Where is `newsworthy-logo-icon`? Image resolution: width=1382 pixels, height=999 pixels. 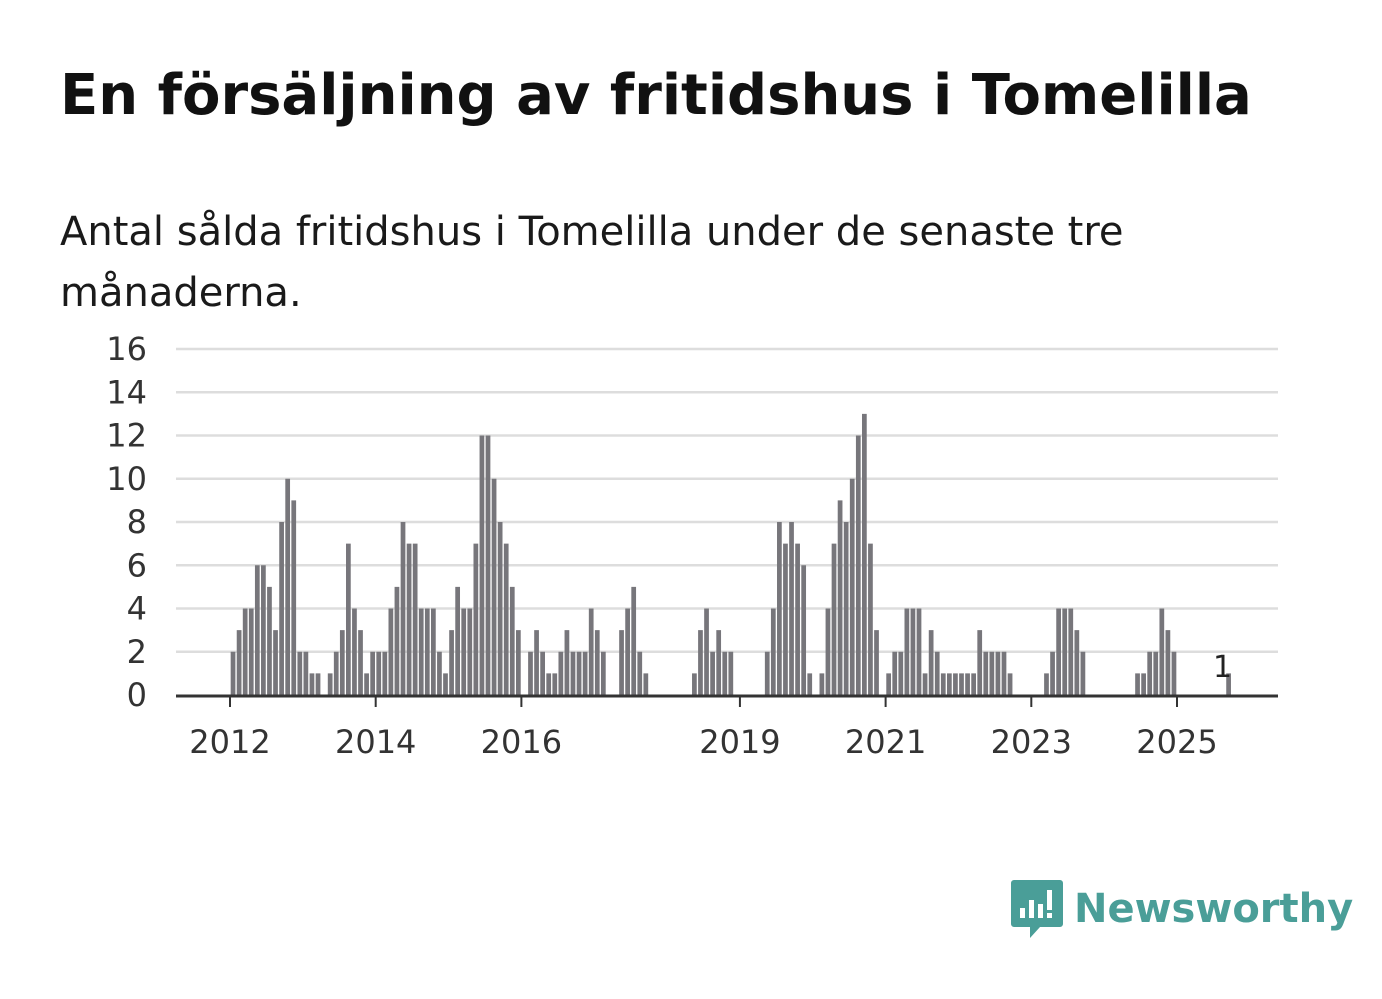
newsworthy-logo-icon is located at coordinates (1037, 909).